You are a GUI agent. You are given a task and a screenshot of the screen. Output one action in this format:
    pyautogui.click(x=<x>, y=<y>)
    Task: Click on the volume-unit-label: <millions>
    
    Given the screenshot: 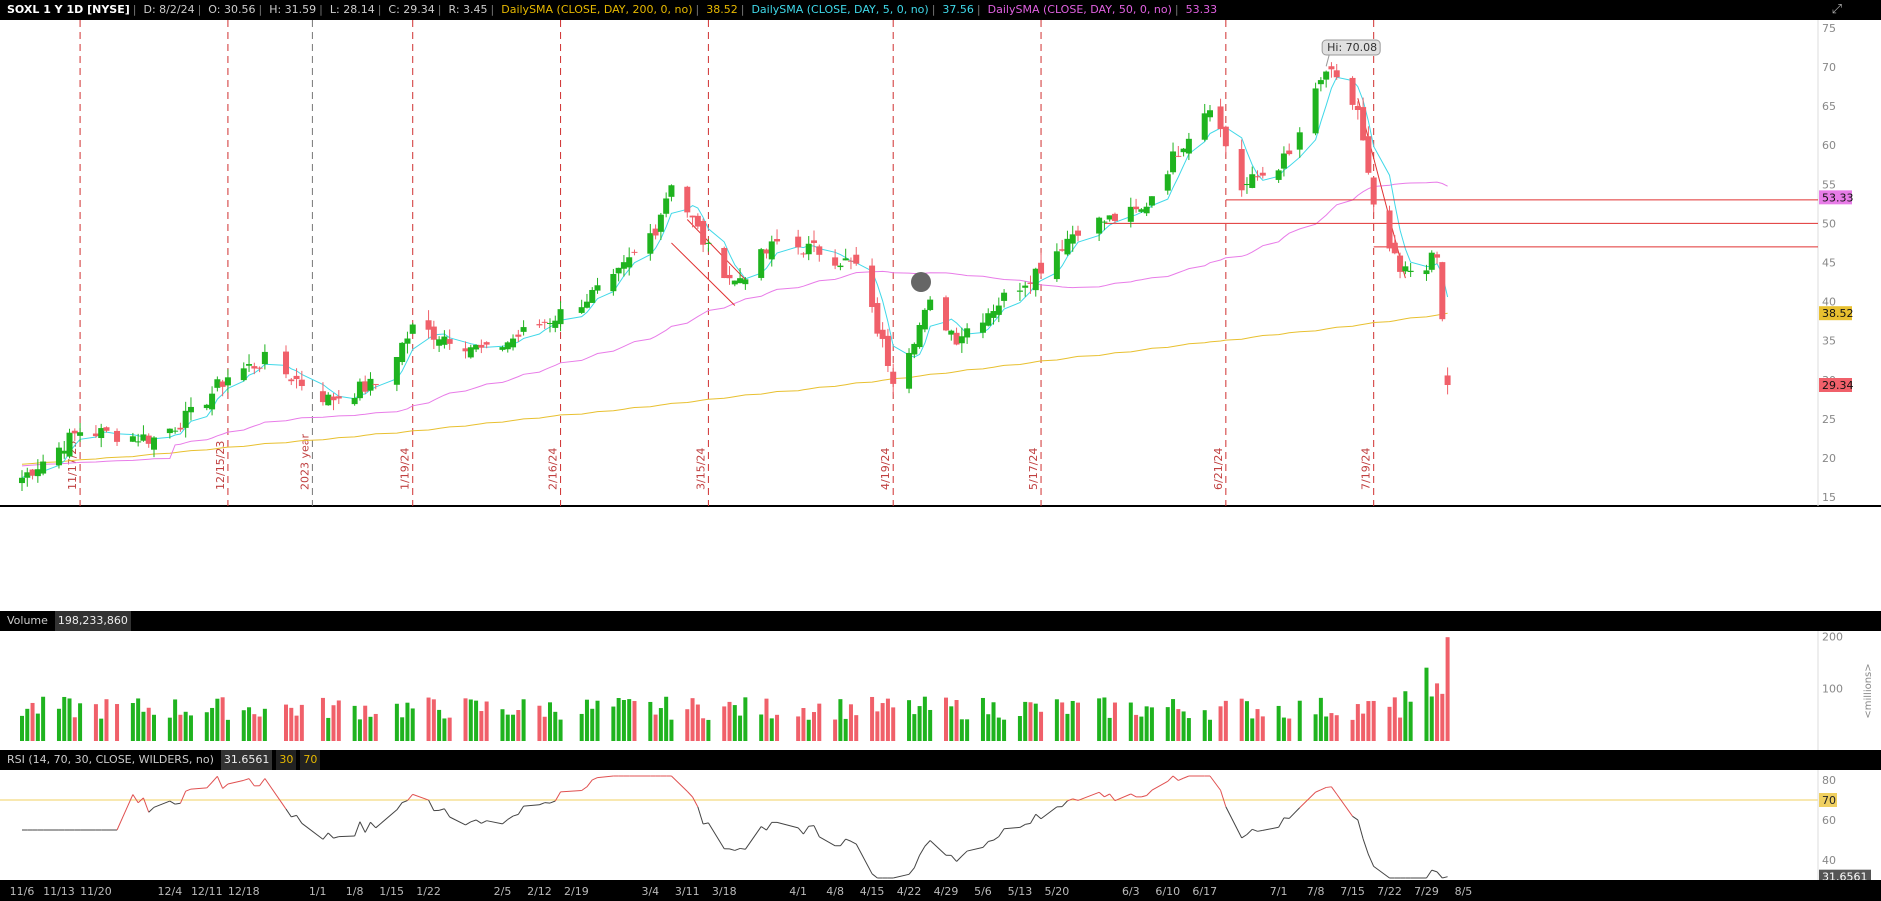 What is the action you would take?
    pyautogui.click(x=1868, y=690)
    